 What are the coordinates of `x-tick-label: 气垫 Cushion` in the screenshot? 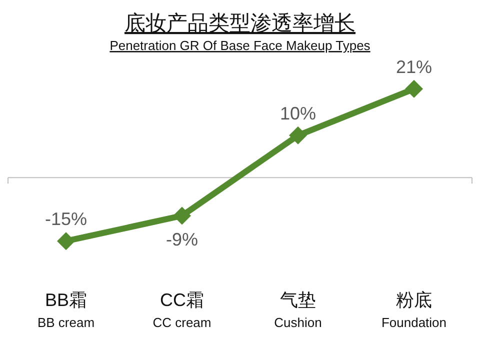 It's located at (298, 310).